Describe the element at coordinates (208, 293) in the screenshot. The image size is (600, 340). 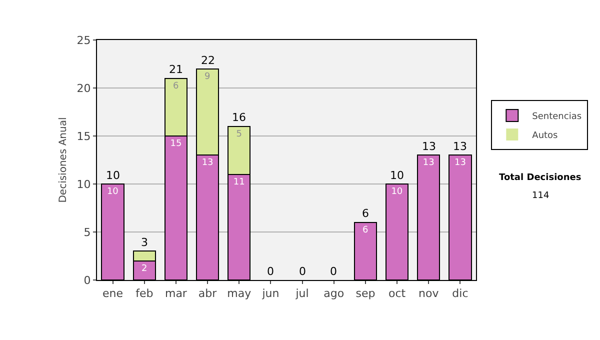
I see `x-tick-label: abr` at that location.